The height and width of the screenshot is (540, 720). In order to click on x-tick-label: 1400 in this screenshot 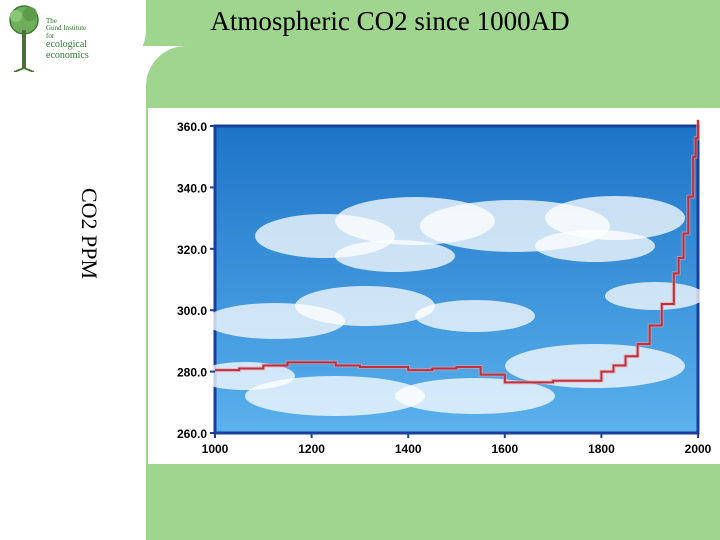, I will do `click(408, 449)`.